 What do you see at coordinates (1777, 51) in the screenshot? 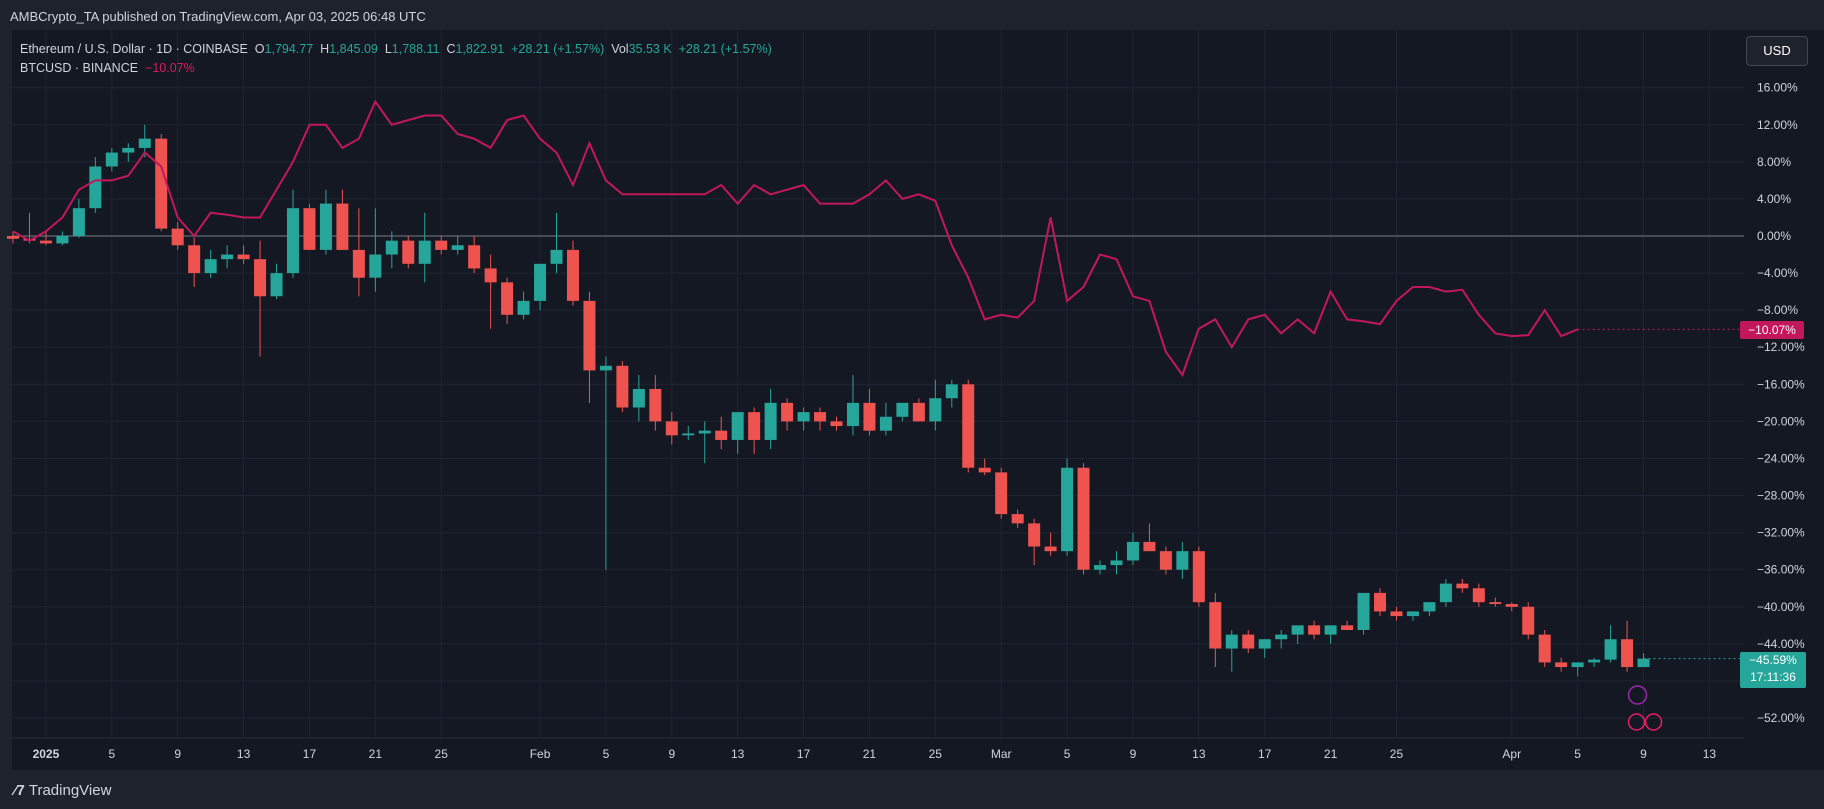
I see `currency-button: USD` at bounding box center [1777, 51].